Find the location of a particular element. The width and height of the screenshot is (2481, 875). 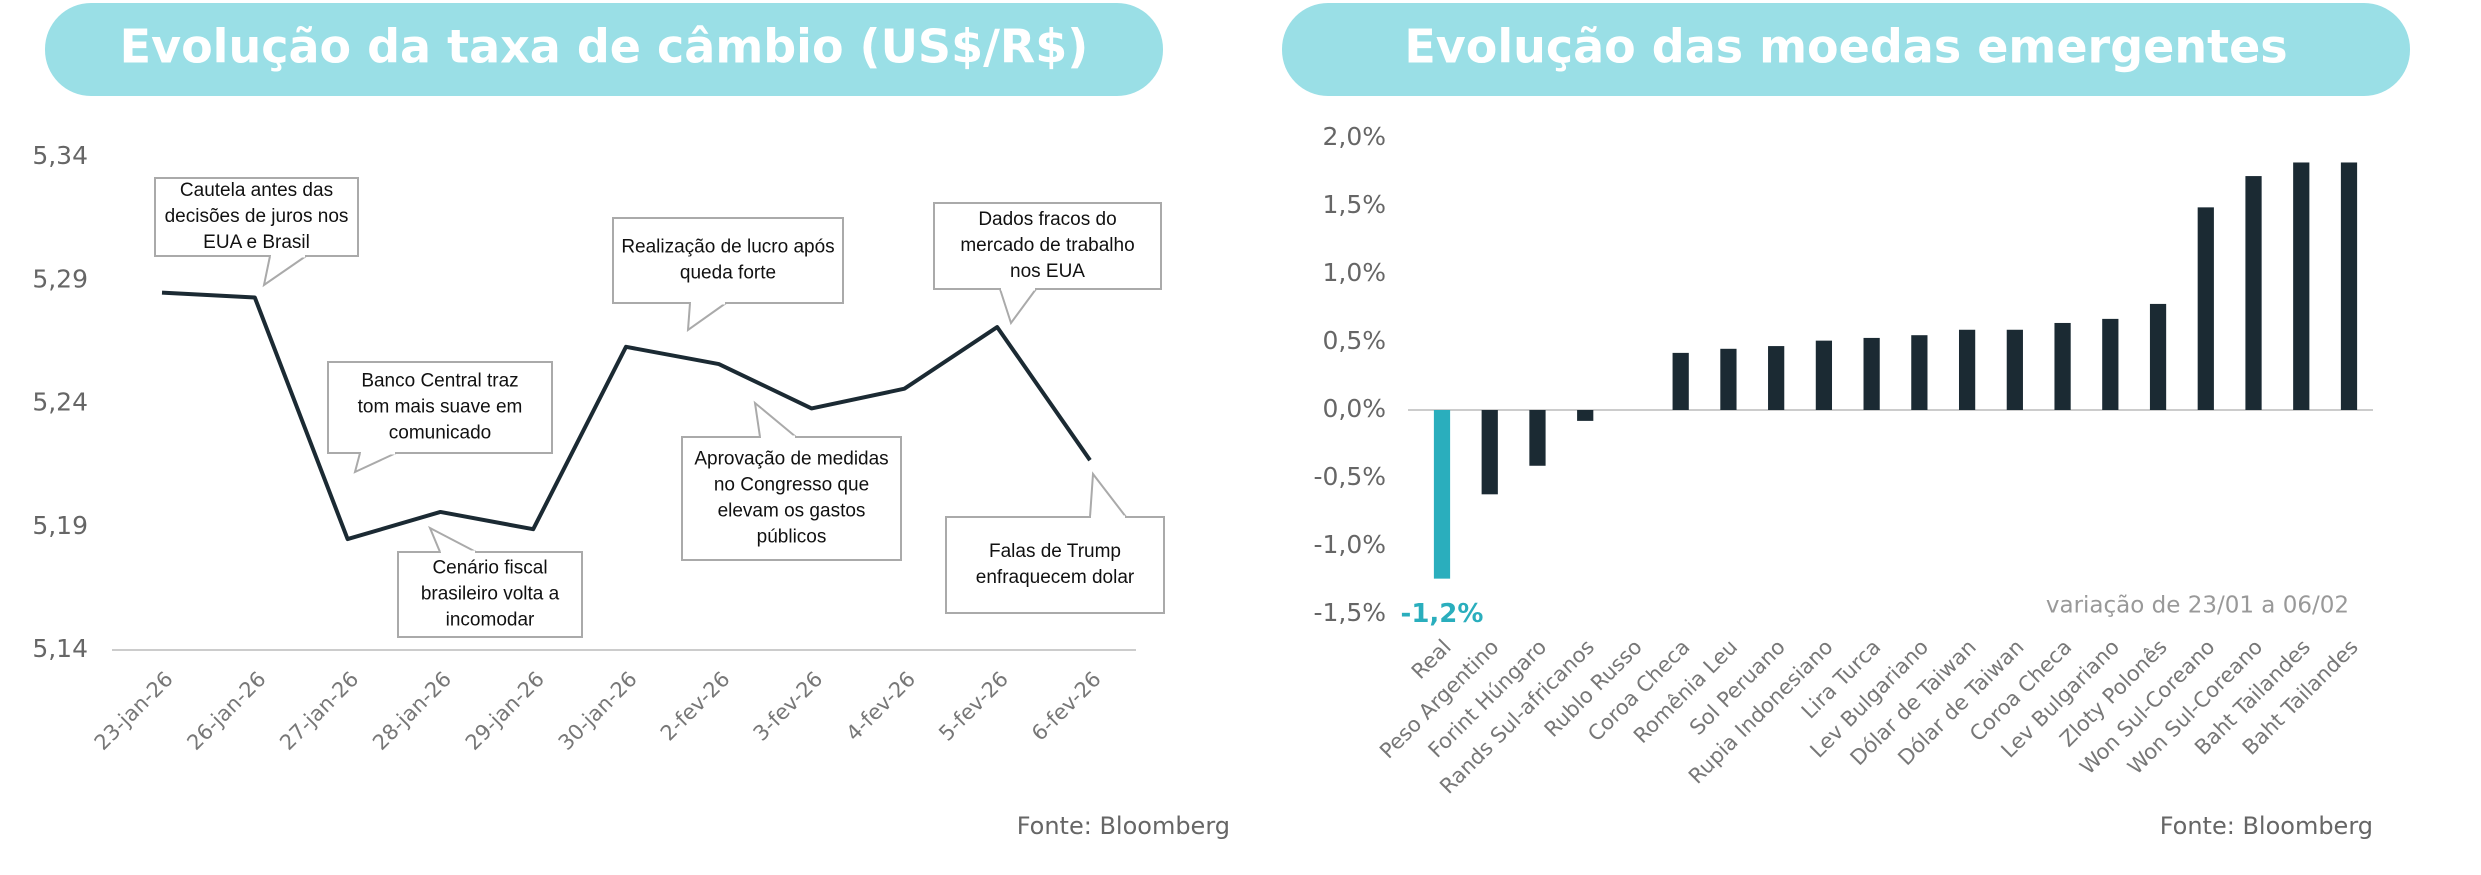

callout-text: públicos is located at coordinates (792, 537).